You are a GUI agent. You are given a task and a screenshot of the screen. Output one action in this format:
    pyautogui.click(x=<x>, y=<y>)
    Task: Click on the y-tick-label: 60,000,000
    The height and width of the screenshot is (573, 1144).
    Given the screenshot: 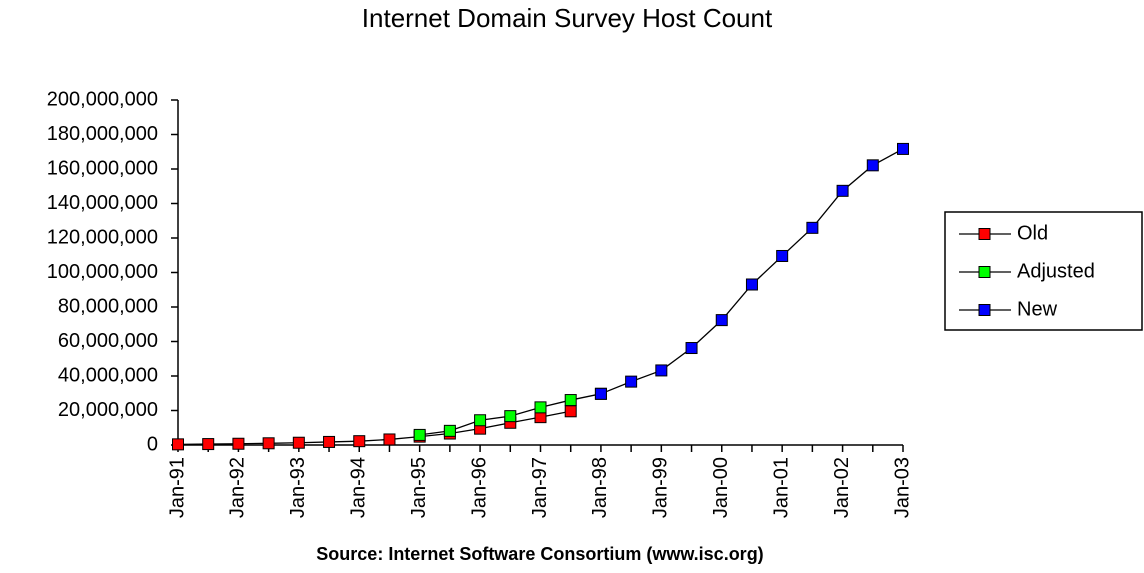 What is the action you would take?
    pyautogui.click(x=108, y=341)
    